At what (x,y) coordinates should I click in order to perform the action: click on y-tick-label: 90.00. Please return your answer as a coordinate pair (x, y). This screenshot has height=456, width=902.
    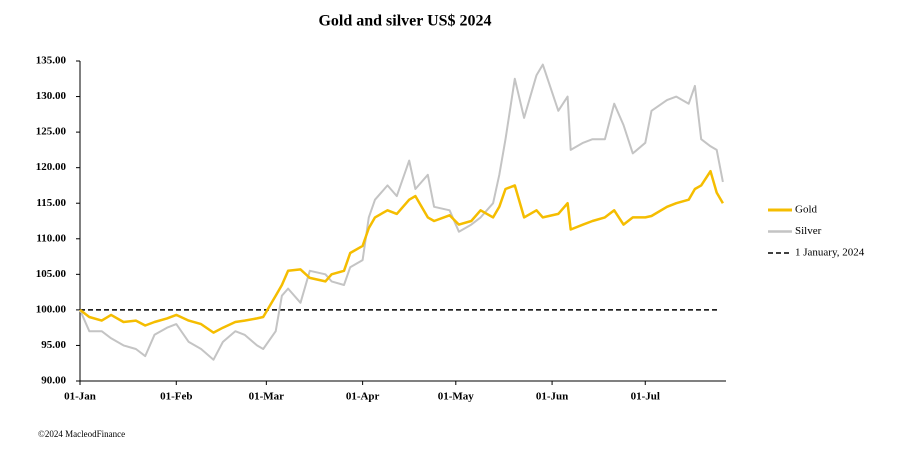
    Looking at the image, I should click on (53, 381).